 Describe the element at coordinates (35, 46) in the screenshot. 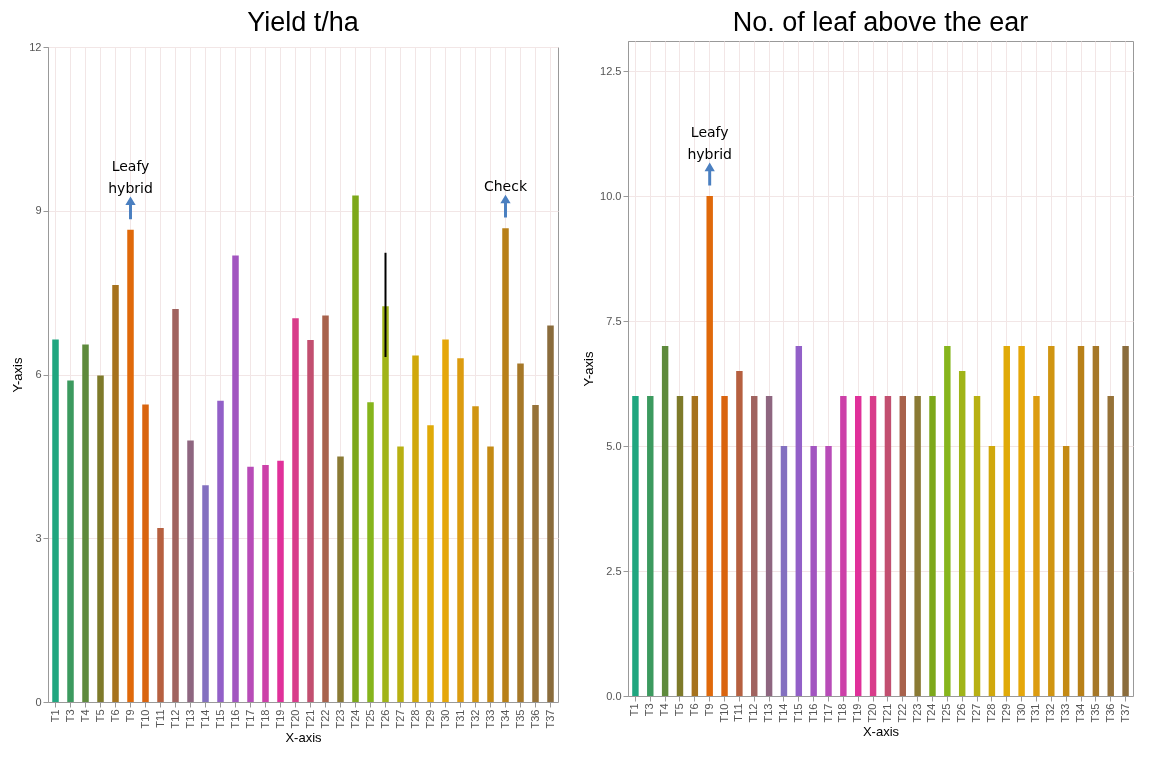

I see `y-tick-label: 12` at that location.